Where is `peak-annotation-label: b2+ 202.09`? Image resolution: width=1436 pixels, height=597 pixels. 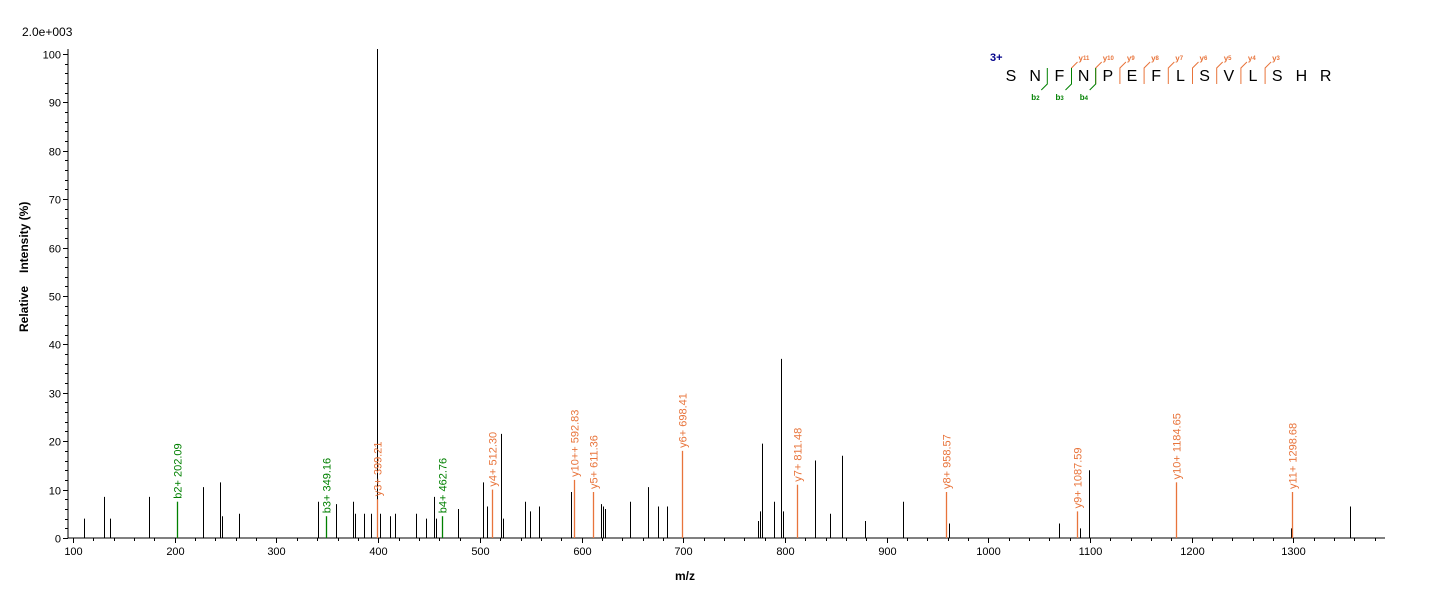 peak-annotation-label: b2+ 202.09 is located at coordinates (179, 470).